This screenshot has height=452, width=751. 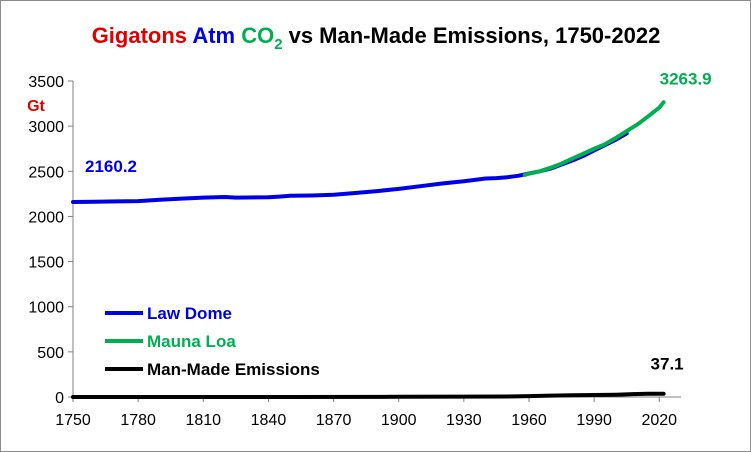 What do you see at coordinates (139, 35) in the screenshot?
I see `title-gigatons: Gigatons` at bounding box center [139, 35].